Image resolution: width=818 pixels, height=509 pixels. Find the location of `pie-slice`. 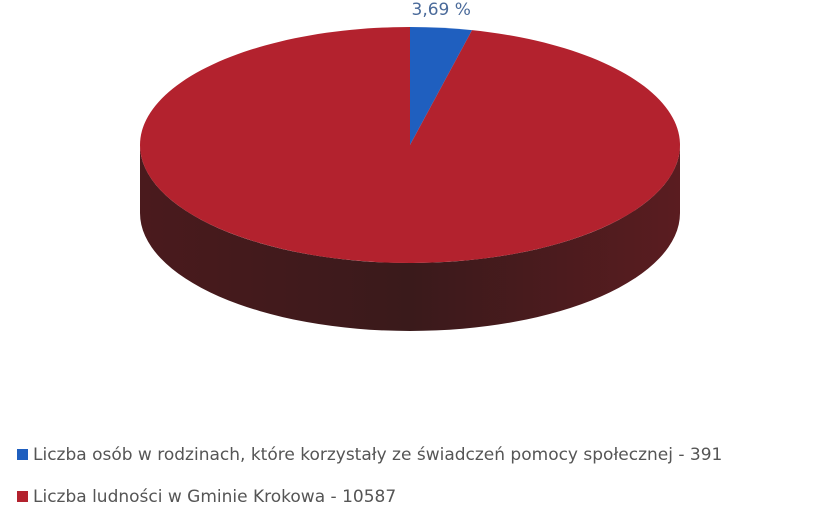

pie-slice is located at coordinates (441, 86).